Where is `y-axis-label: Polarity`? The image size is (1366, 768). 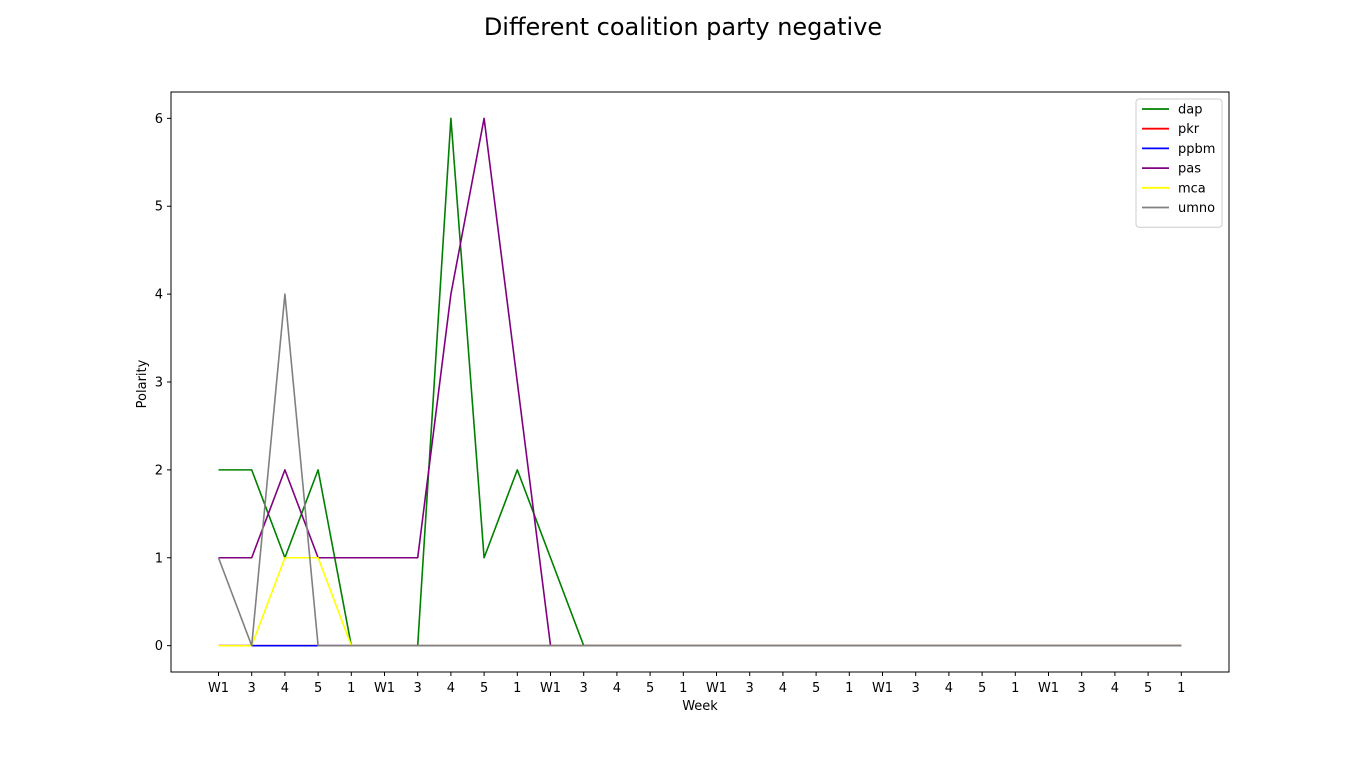
y-axis-label: Polarity is located at coordinates (142, 383).